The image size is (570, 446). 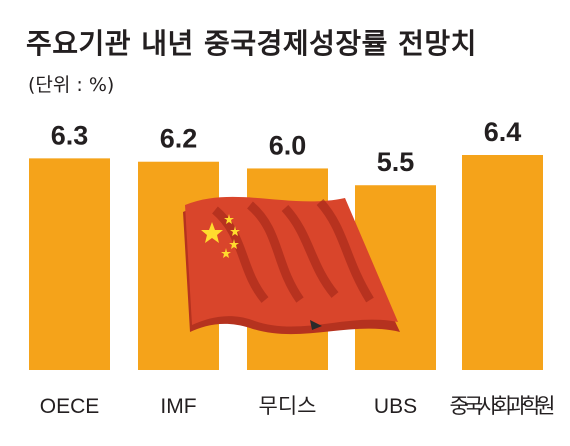 I want to click on category-label-4: 중국사회과학원, so click(x=503, y=406).